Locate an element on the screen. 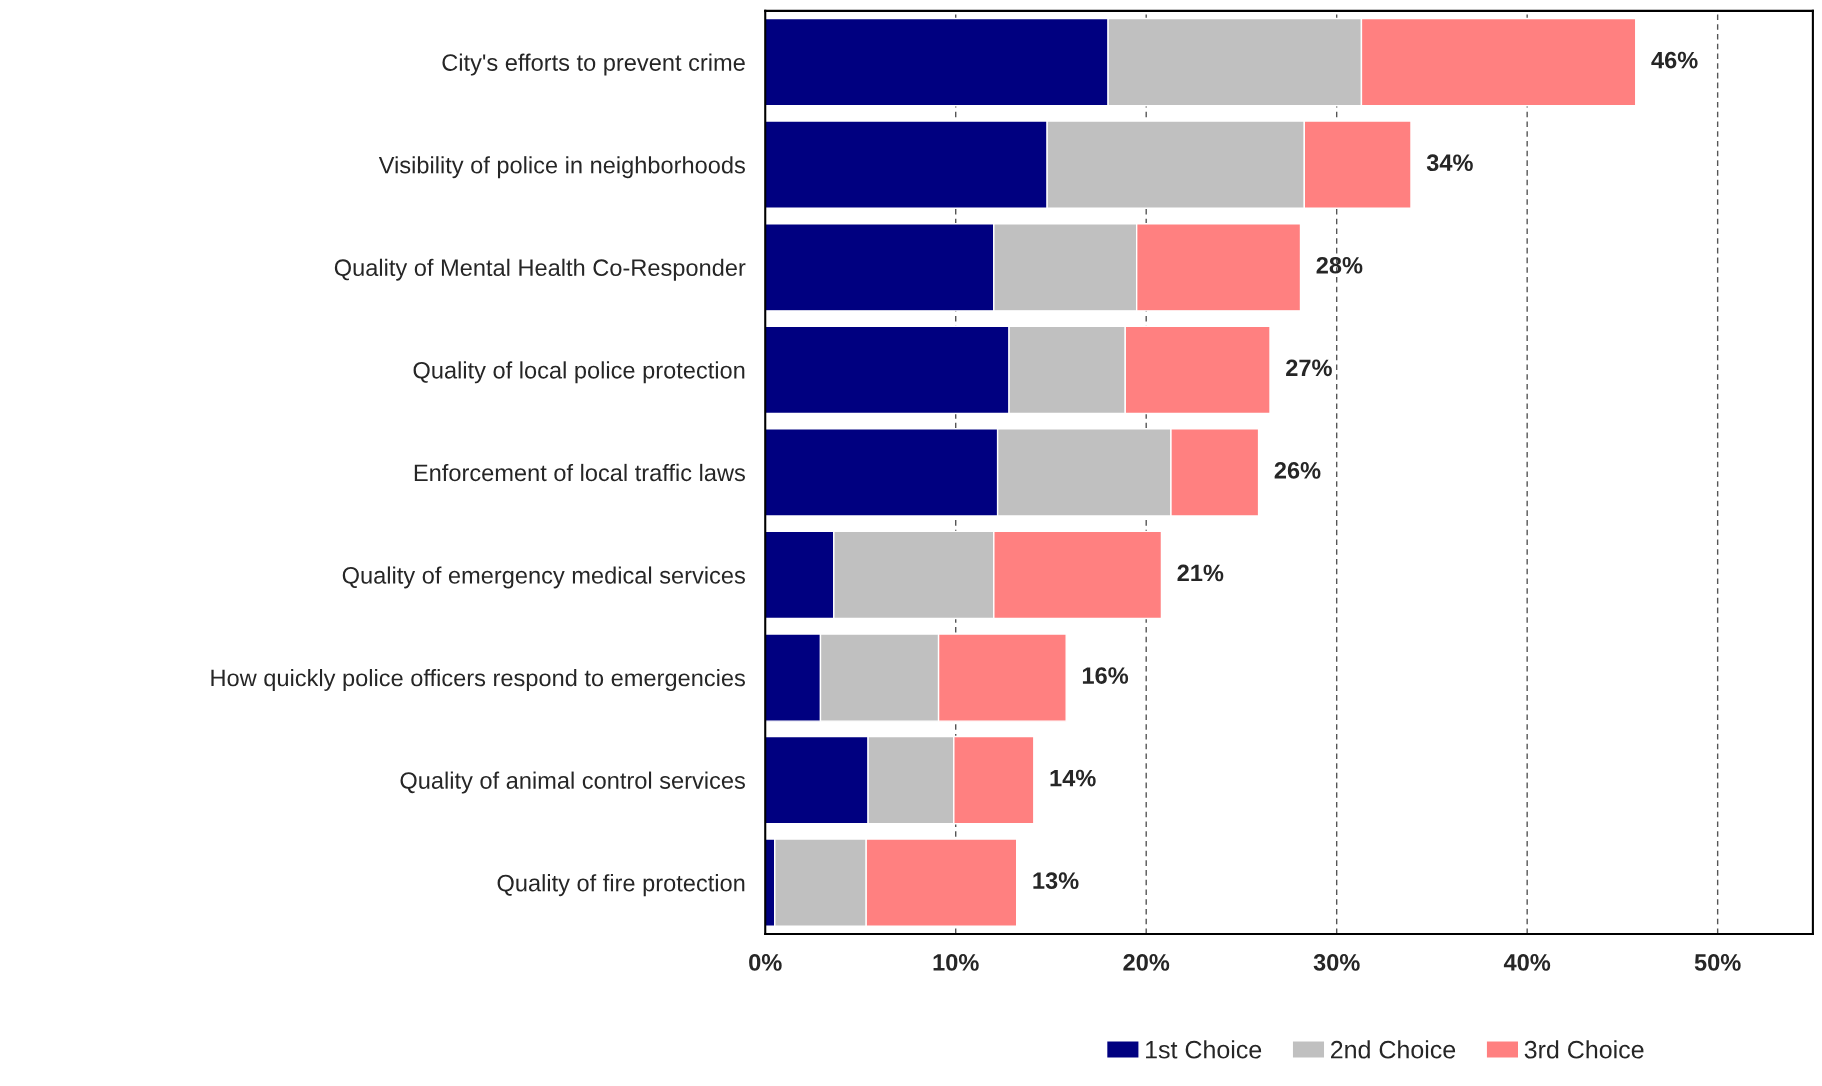 This screenshot has height=1086, width=1822. x-tick-label: 0% is located at coordinates (765, 962).